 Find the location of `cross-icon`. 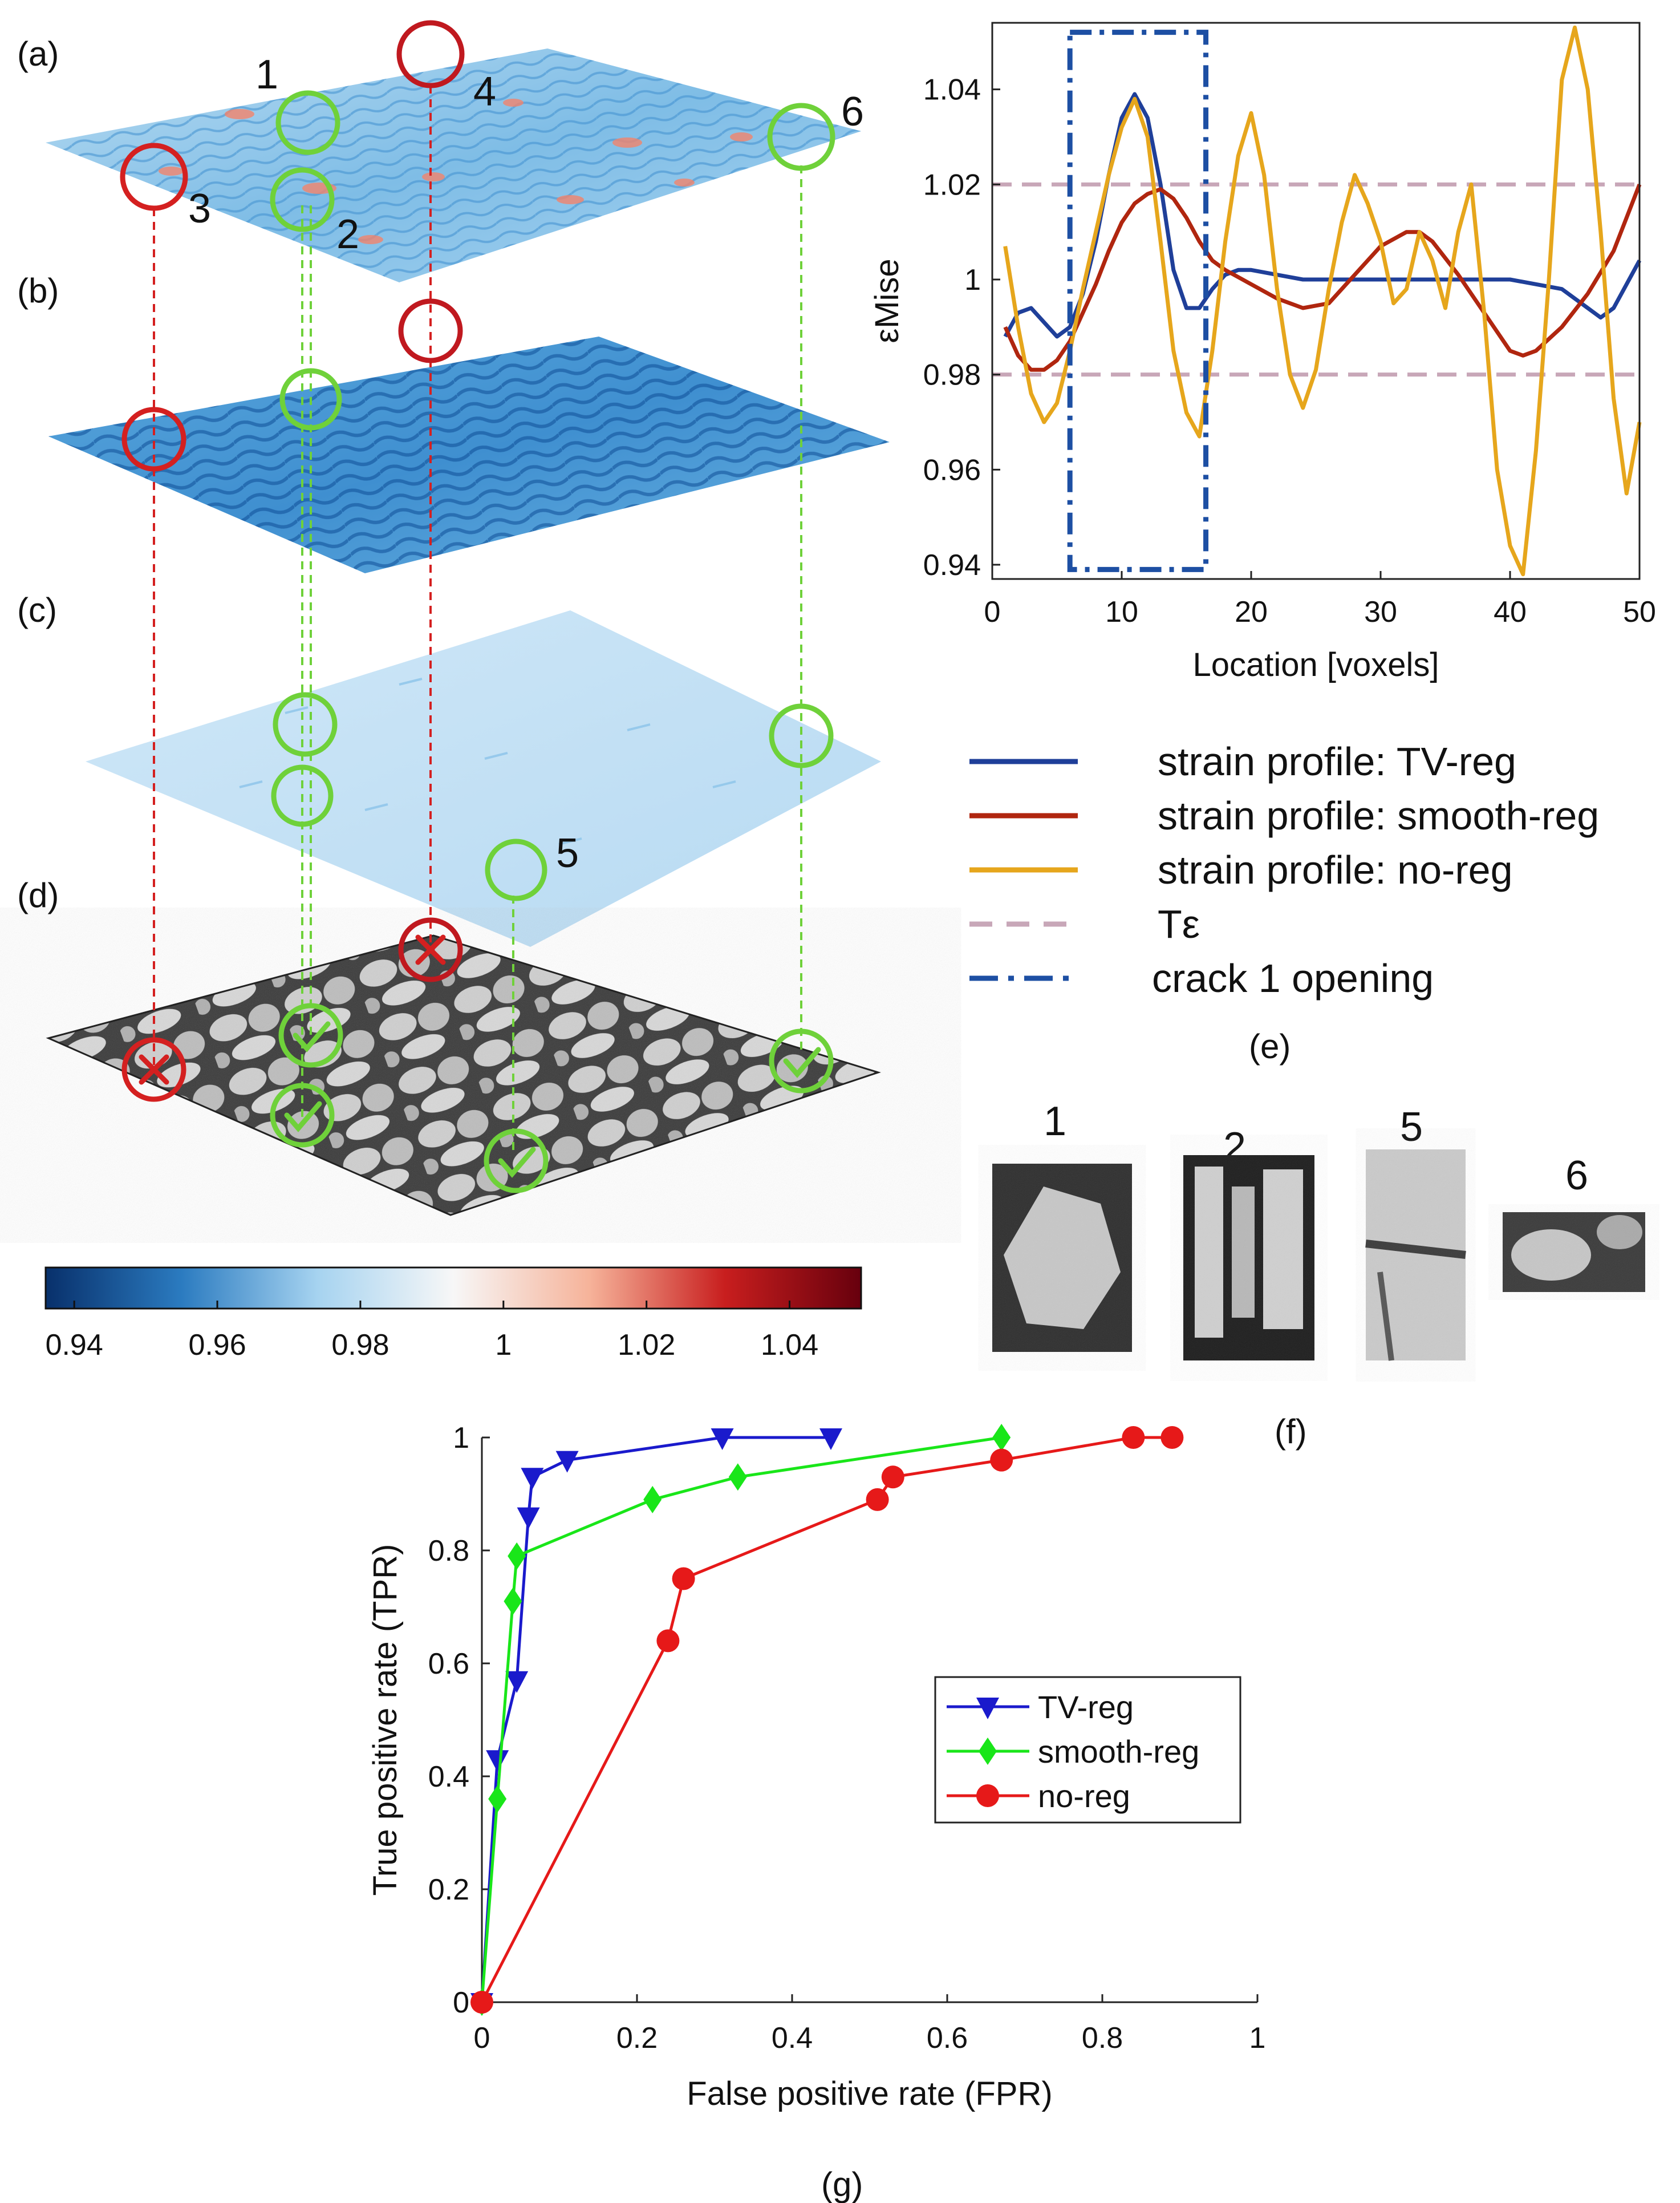

cross-icon is located at coordinates (154, 1069).